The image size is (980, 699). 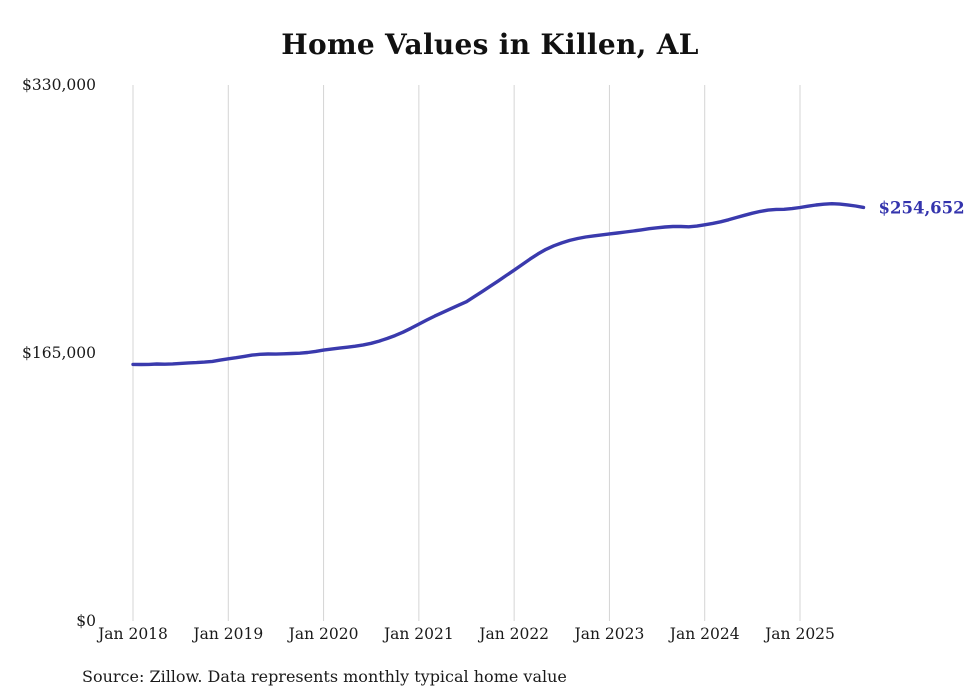 I want to click on svg-text: $165,000, so click(x=59, y=353).